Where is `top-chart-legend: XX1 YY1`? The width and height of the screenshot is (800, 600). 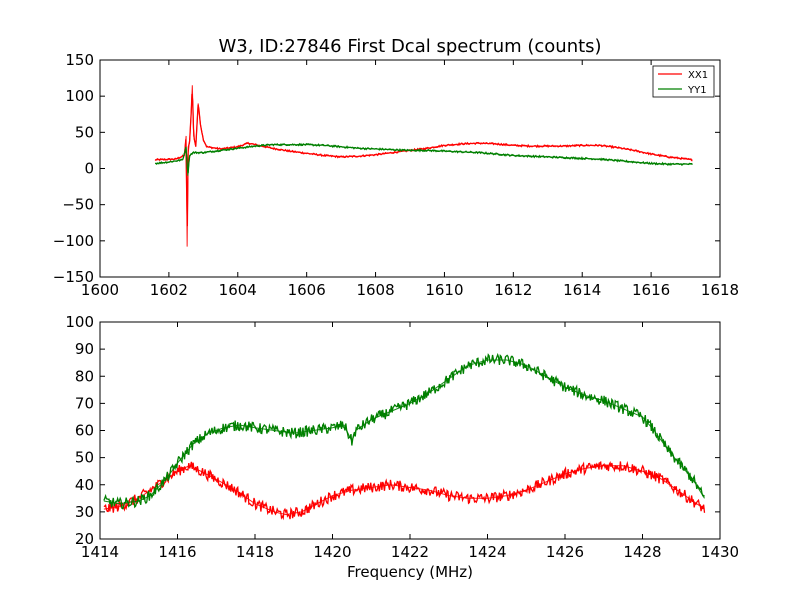 top-chart-legend: XX1 YY1 is located at coordinates (683, 81).